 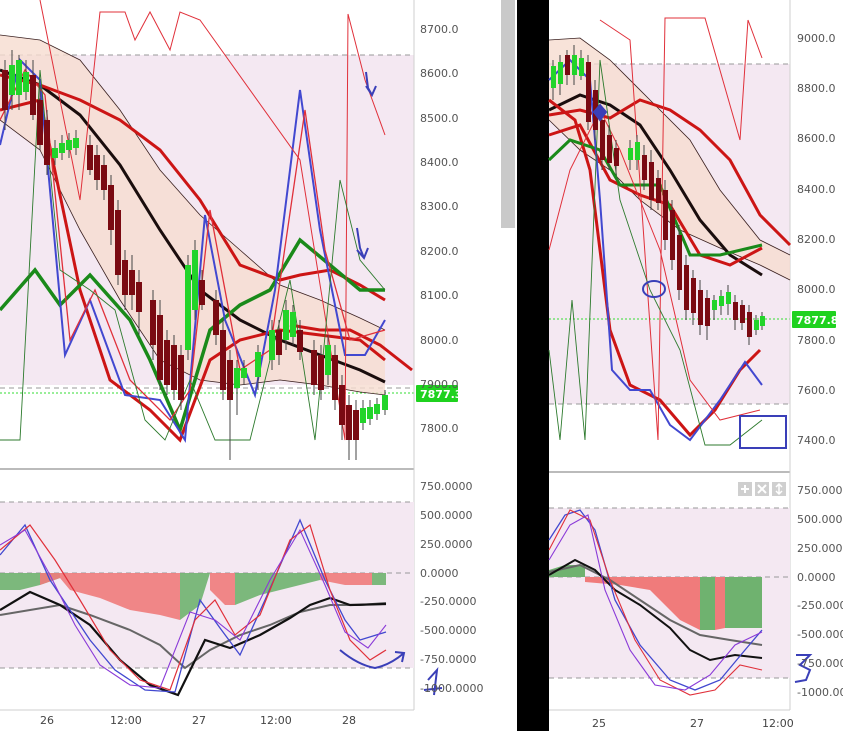 I want to click on right-last-price-badge: 7877.8, so click(x=815, y=319).